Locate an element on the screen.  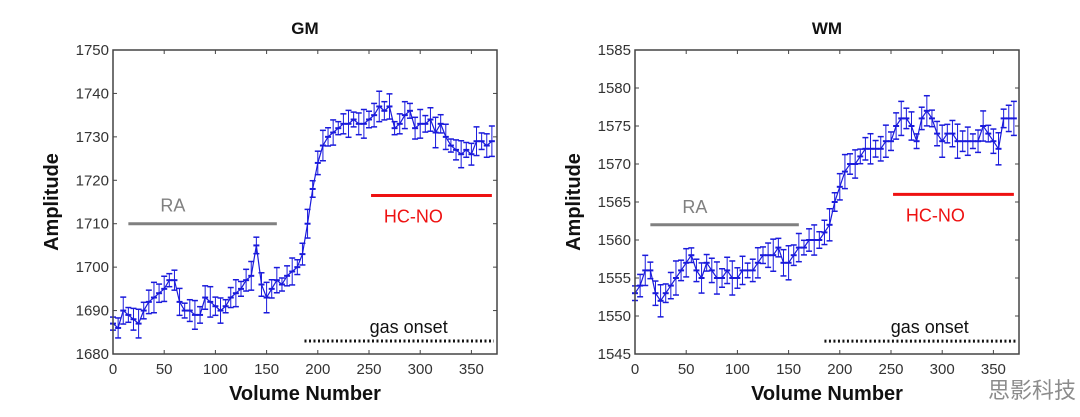
y-tick-label: 1730 is located at coordinates (92, 137).